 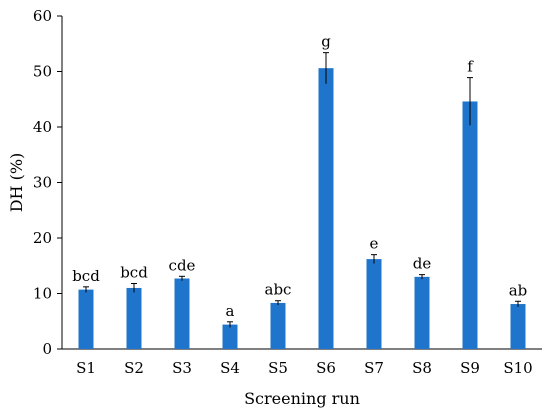 What do you see at coordinates (182, 313) in the screenshot?
I see `bar-s3` at bounding box center [182, 313].